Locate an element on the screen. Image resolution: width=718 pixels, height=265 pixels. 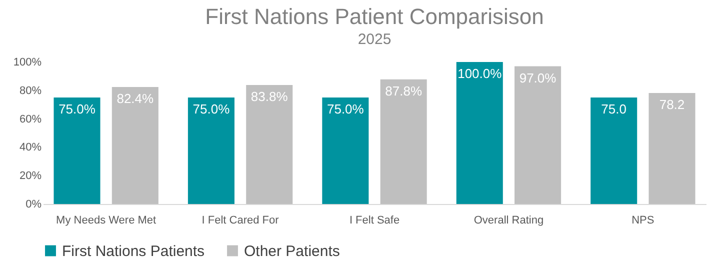
x-tick-label: I Felt Cared For is located at coordinates (241, 220).